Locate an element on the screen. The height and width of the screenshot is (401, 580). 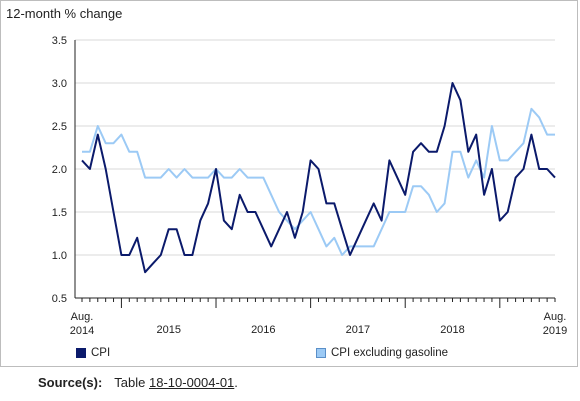
legend-label-cpi: CPI is located at coordinates (101, 353).